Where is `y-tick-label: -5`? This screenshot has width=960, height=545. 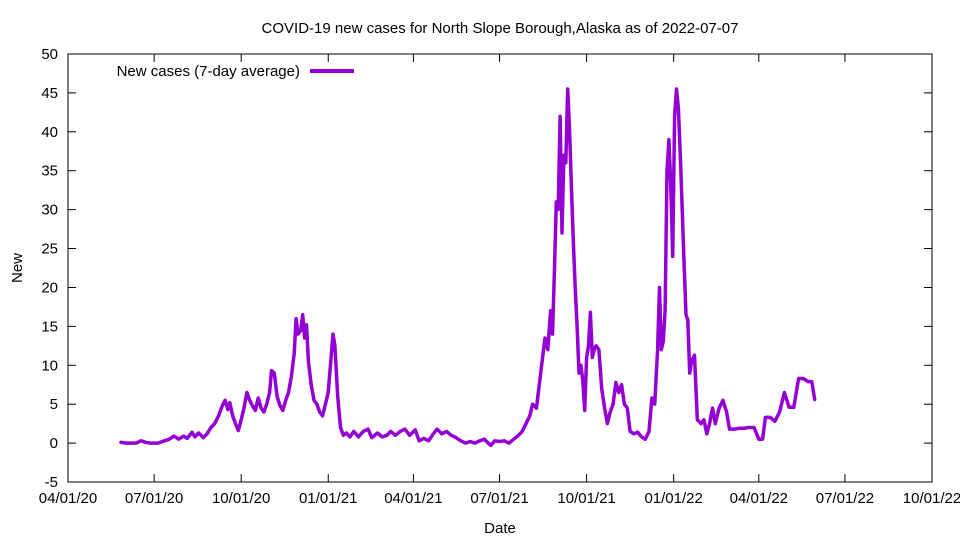
y-tick-label: -5 is located at coordinates (51, 482).